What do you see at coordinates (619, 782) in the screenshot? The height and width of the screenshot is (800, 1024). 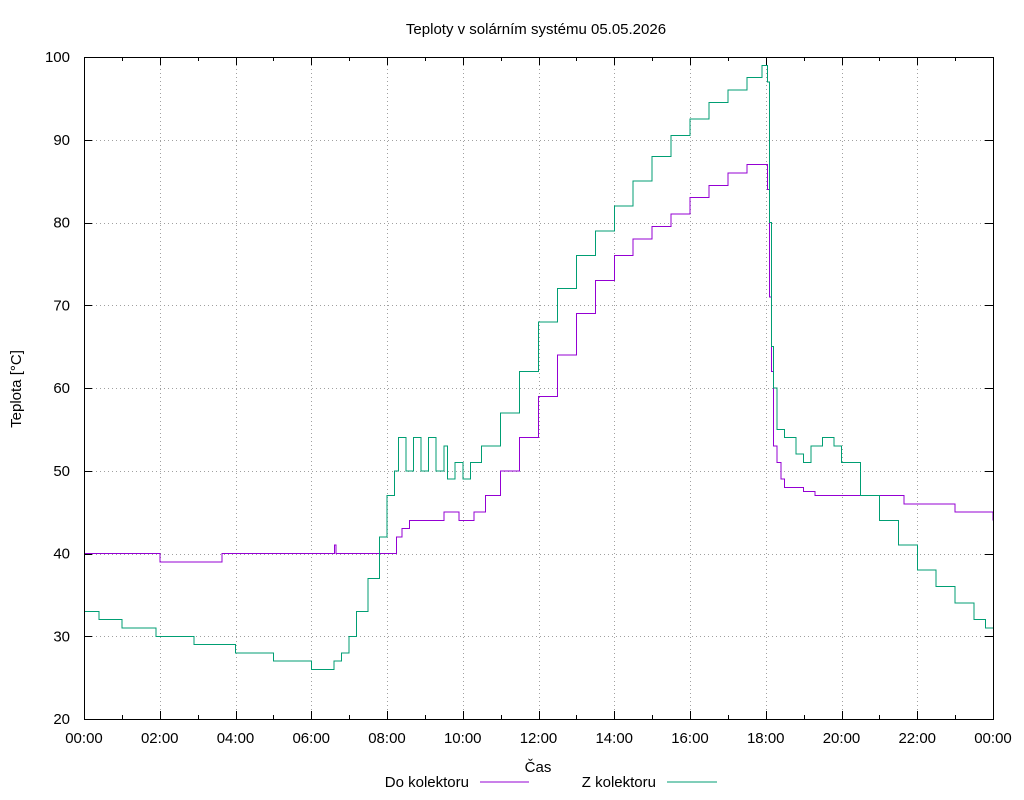 I see `legend-label-z-kolektoru: Z kolektoru` at bounding box center [619, 782].